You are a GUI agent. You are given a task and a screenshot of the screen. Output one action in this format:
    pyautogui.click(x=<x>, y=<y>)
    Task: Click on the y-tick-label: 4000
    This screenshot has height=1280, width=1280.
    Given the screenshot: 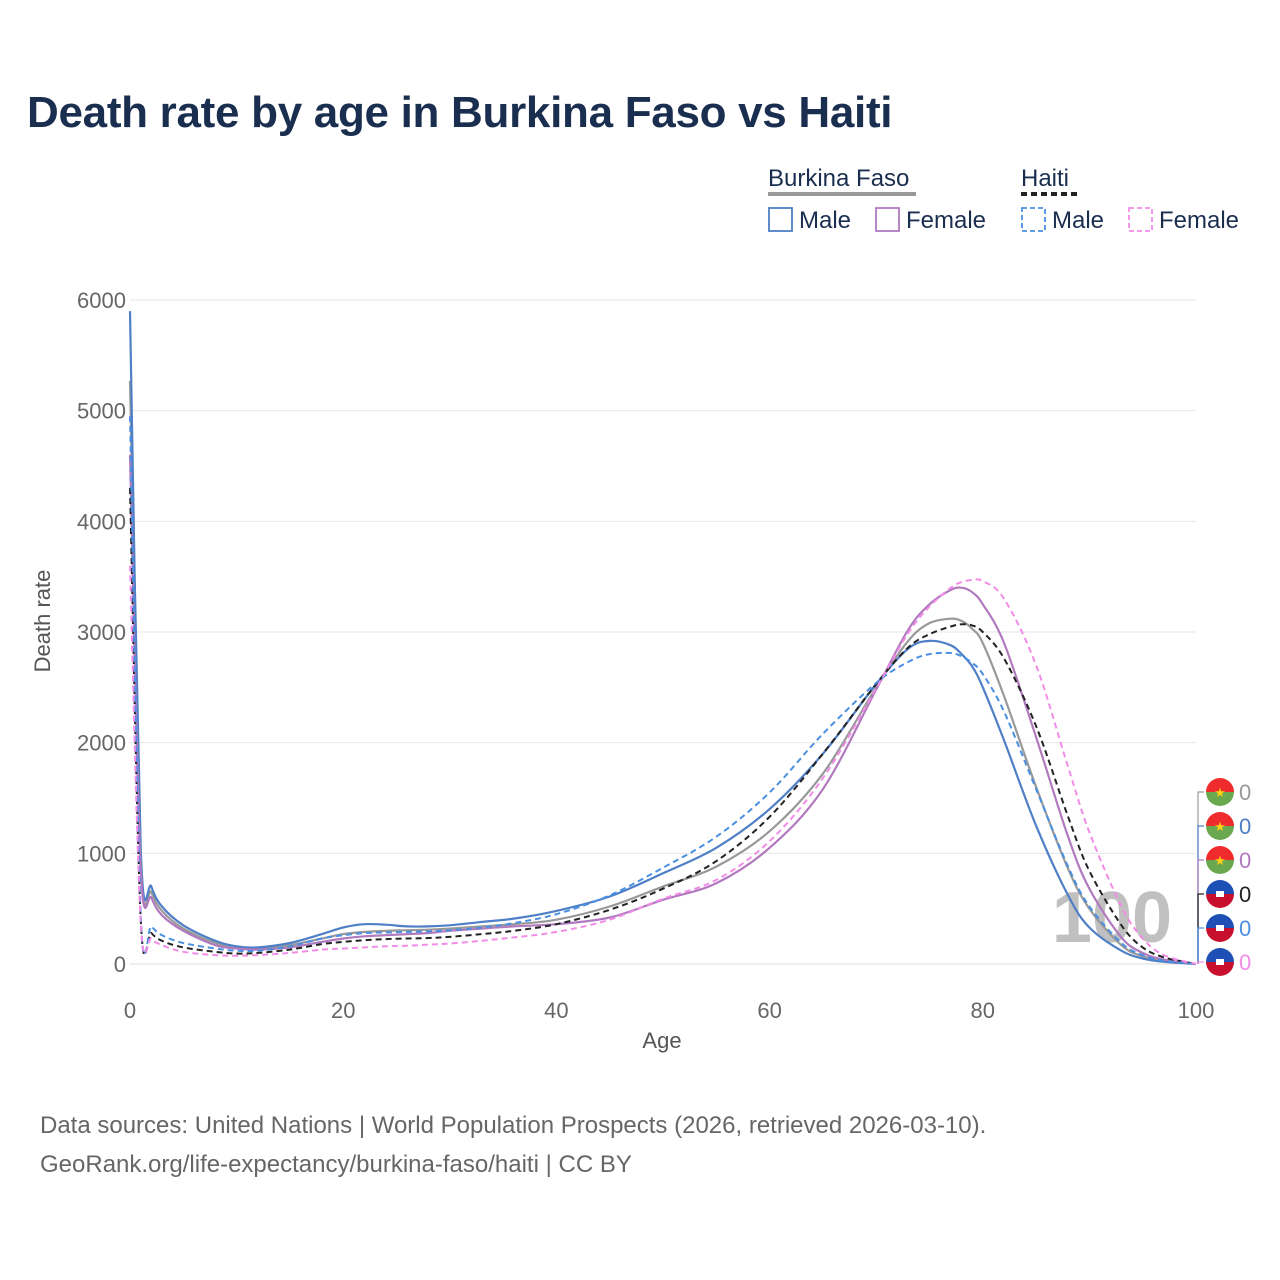 What is the action you would take?
    pyautogui.click(x=101, y=521)
    